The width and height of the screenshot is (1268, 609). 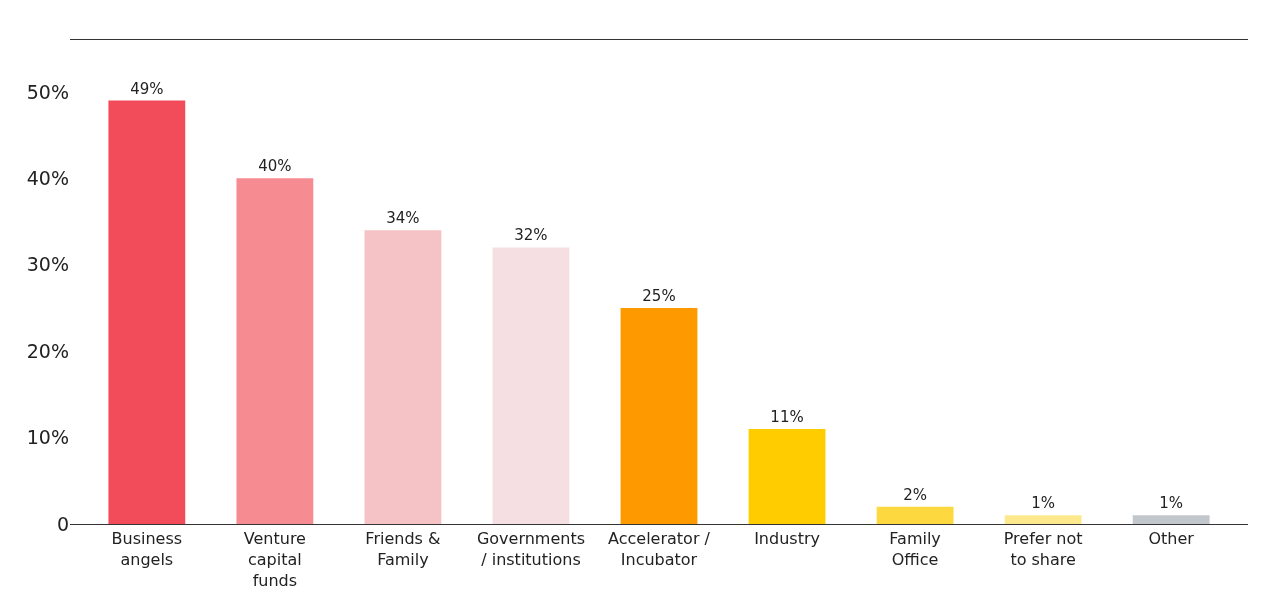 I want to click on x-tick-label: Governments / institutions, so click(x=531, y=549).